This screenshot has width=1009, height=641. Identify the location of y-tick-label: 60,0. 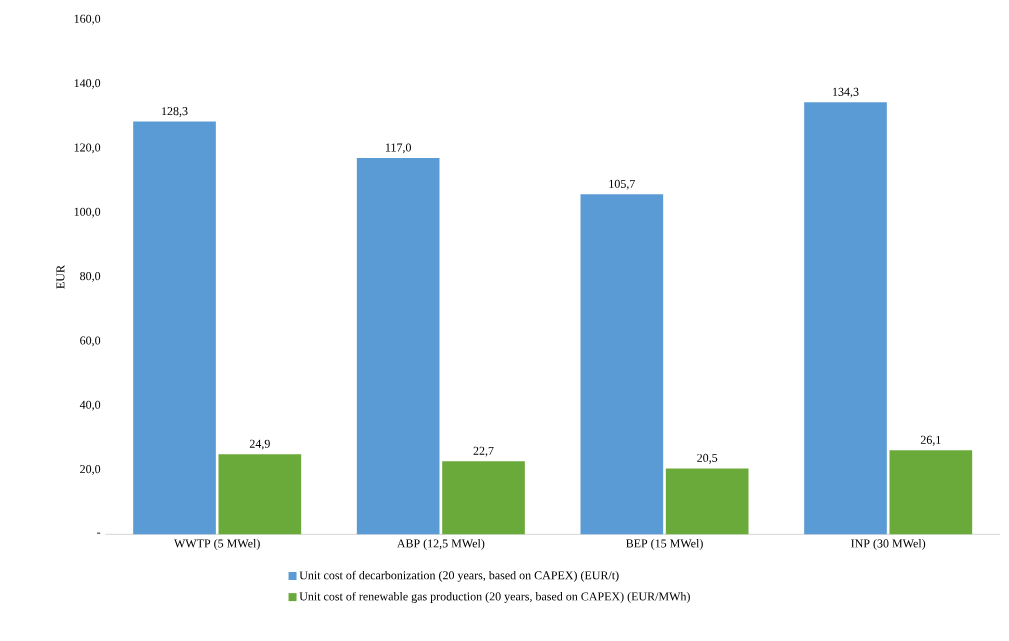
(90, 341).